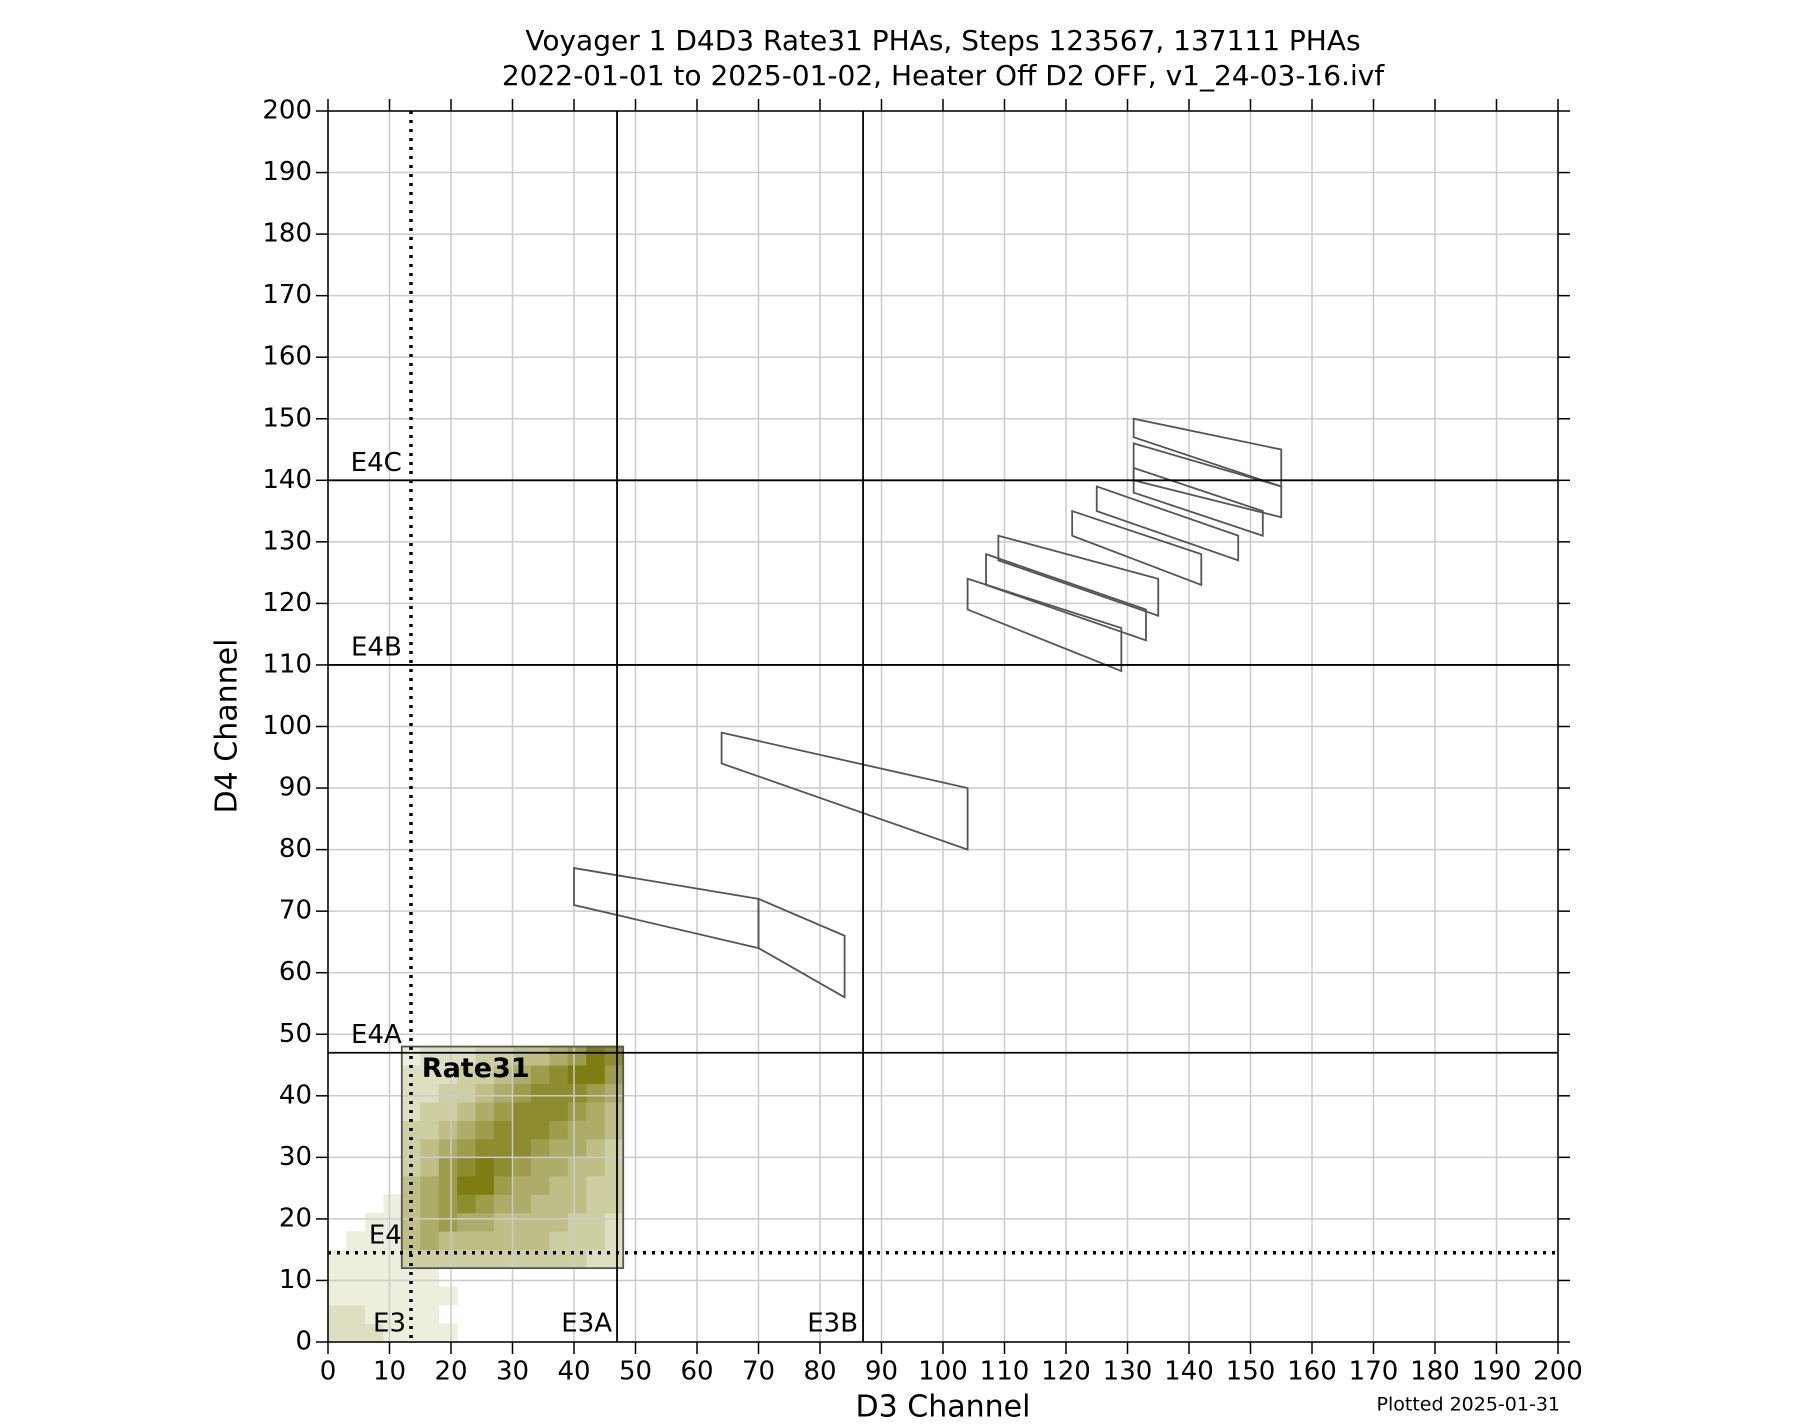  I want to click on threshold-label: E3, so click(389, 1324).